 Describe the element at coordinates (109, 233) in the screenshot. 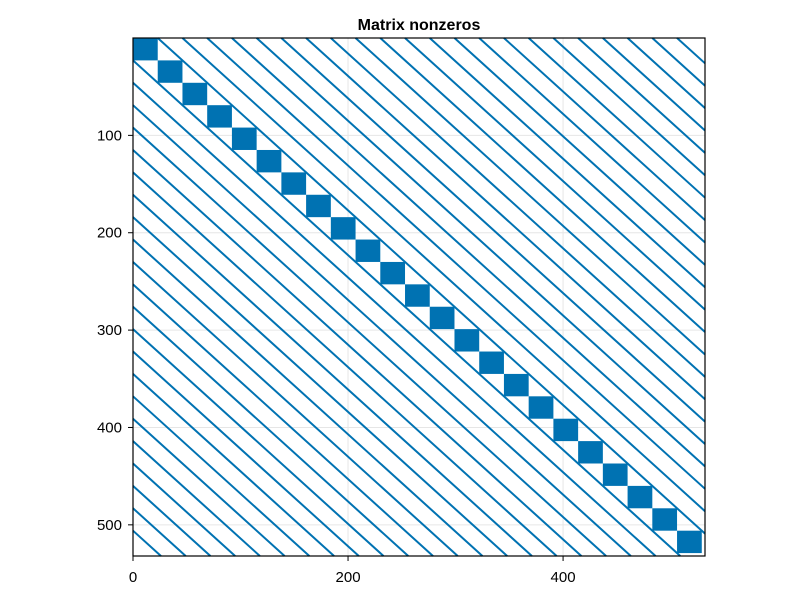

I see `y-tick-label: 200` at that location.